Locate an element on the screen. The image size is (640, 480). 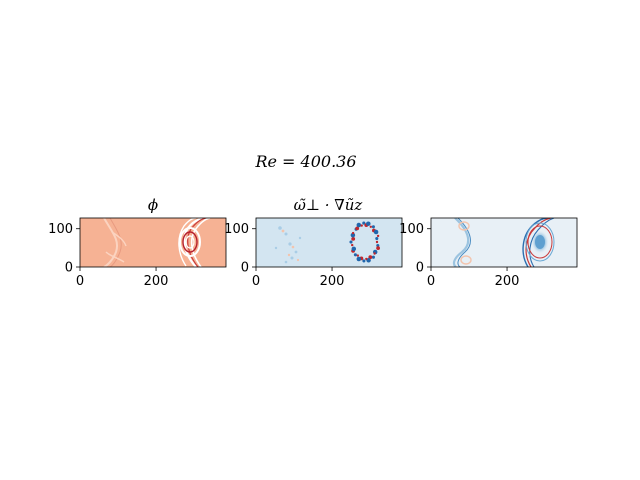
panel-omega-grad-u-heatmap-structures is located at coordinates (327, 242).